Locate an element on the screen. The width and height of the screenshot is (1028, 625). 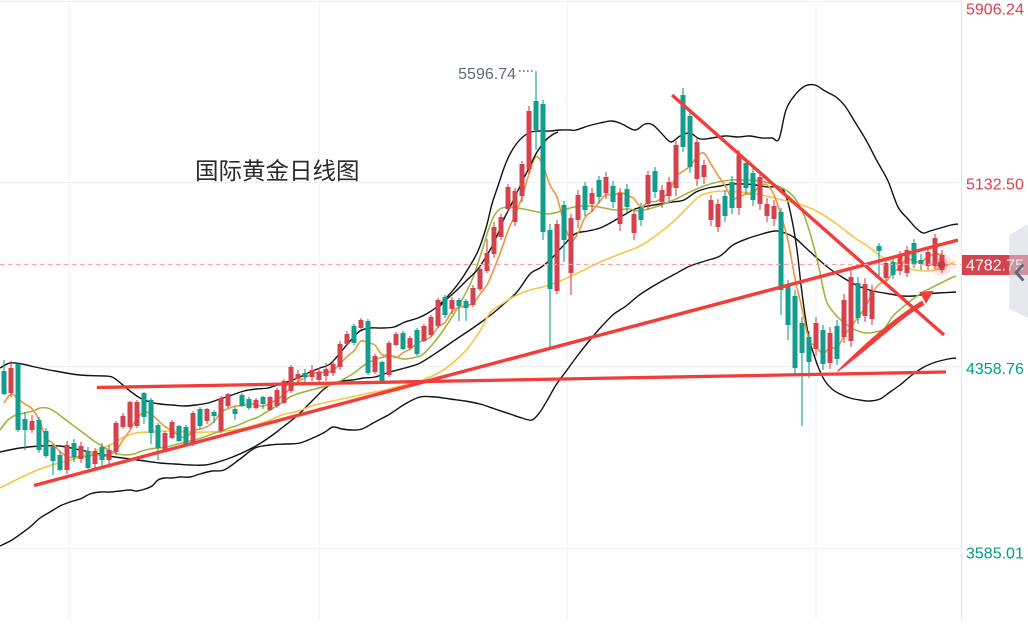
svg-text: 4358.76 is located at coordinates (995, 369).